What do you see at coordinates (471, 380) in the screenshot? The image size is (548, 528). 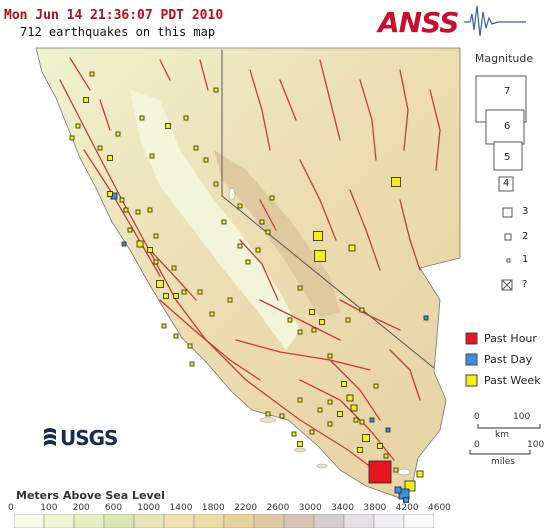 I see `past-week-swatch` at bounding box center [471, 380].